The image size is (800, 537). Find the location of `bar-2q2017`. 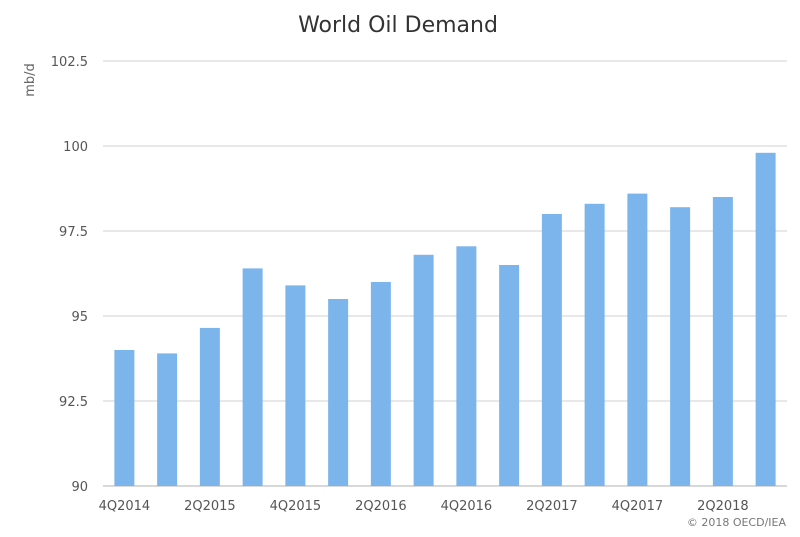

bar-2q2017 is located at coordinates (551, 350).